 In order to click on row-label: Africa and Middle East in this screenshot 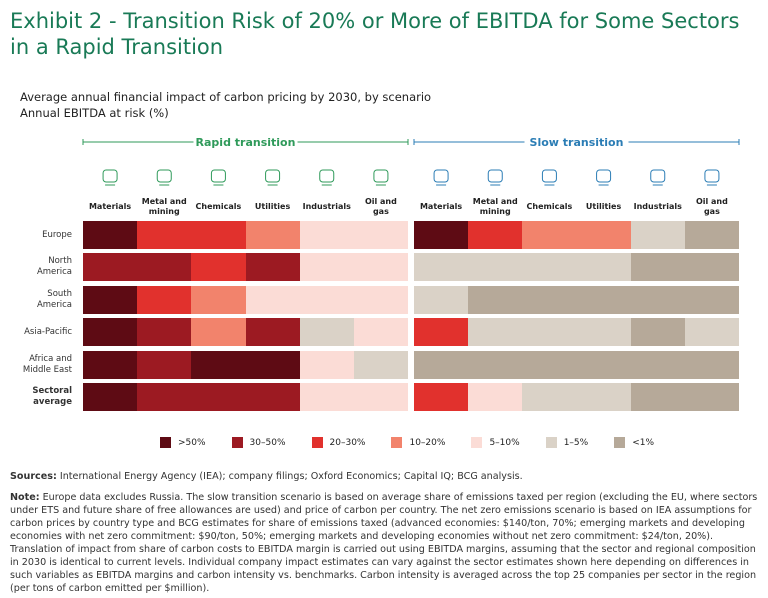, I will do `click(40, 365)`.